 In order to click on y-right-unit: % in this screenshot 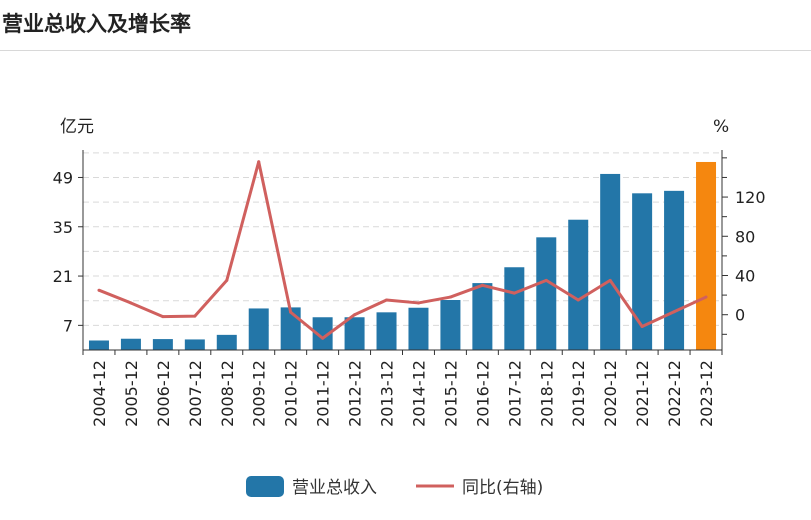, I will do `click(721, 127)`.